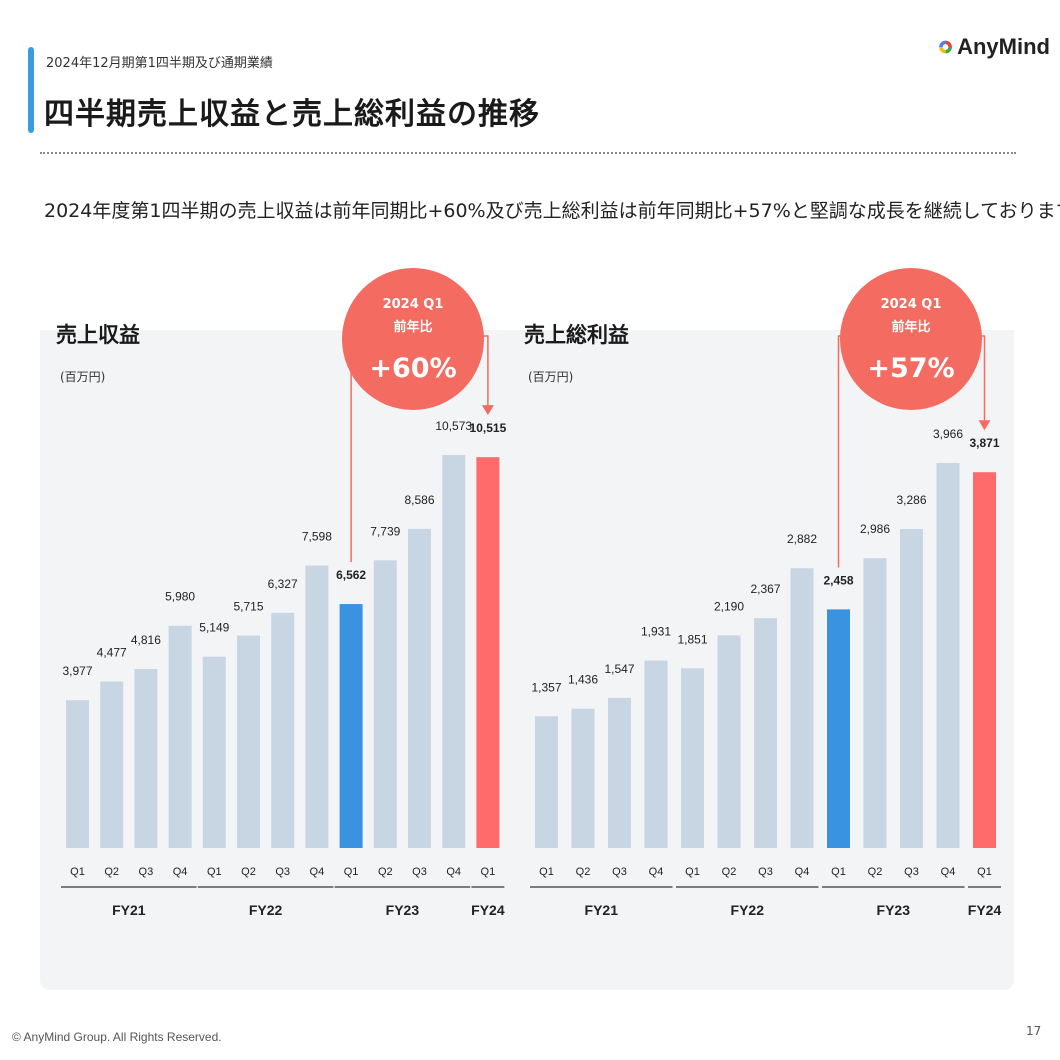 This screenshot has width=1060, height=1060. Describe the element at coordinates (692, 639) in the screenshot. I see `data-label: 1,851` at that location.